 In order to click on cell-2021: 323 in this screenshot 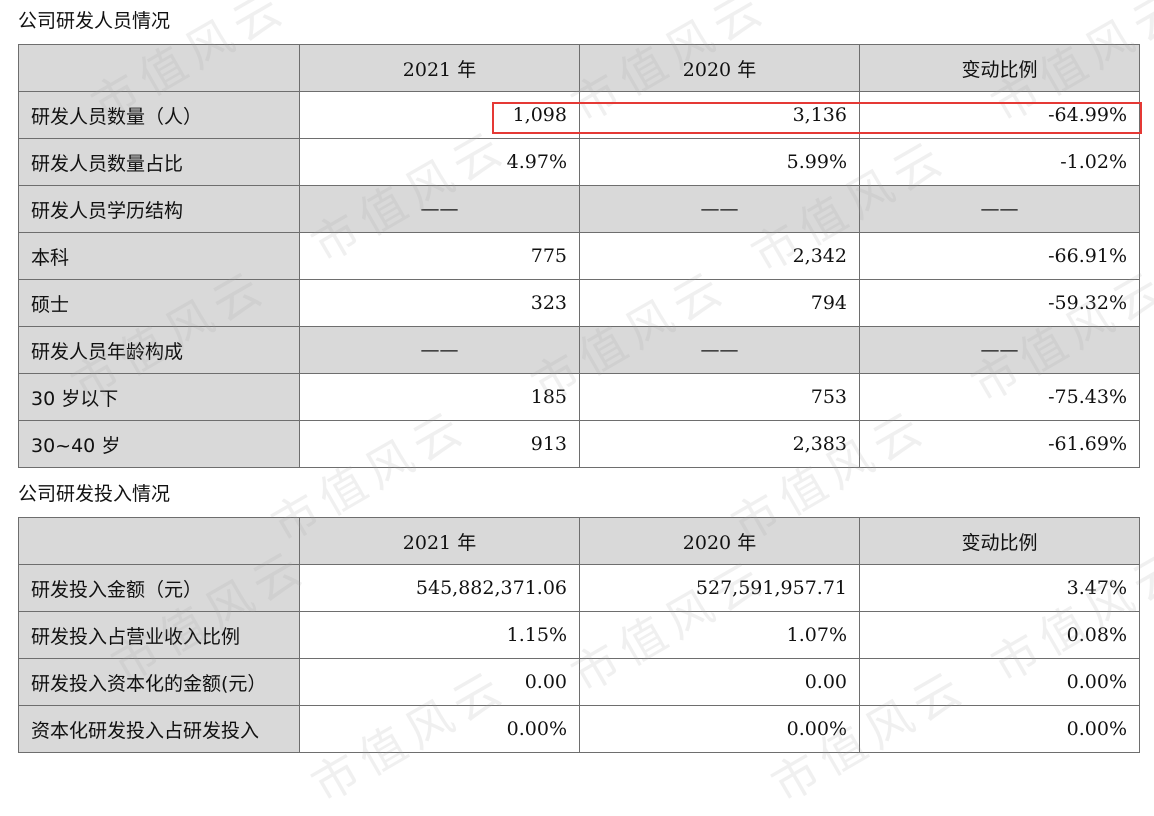, I will do `click(439, 303)`.